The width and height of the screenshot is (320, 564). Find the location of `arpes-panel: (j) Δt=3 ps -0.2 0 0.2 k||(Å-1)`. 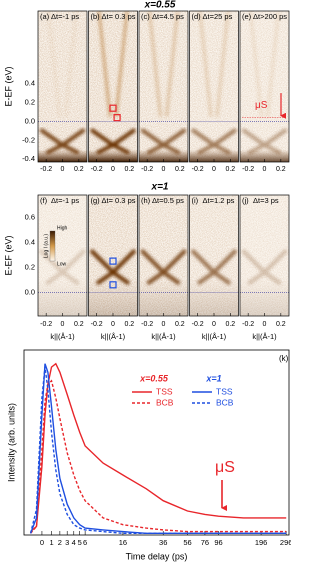

arpes-panel: (j) Δt=3 ps -0.2 0 0.2 k||(Å-1) is located at coordinates (264, 267).